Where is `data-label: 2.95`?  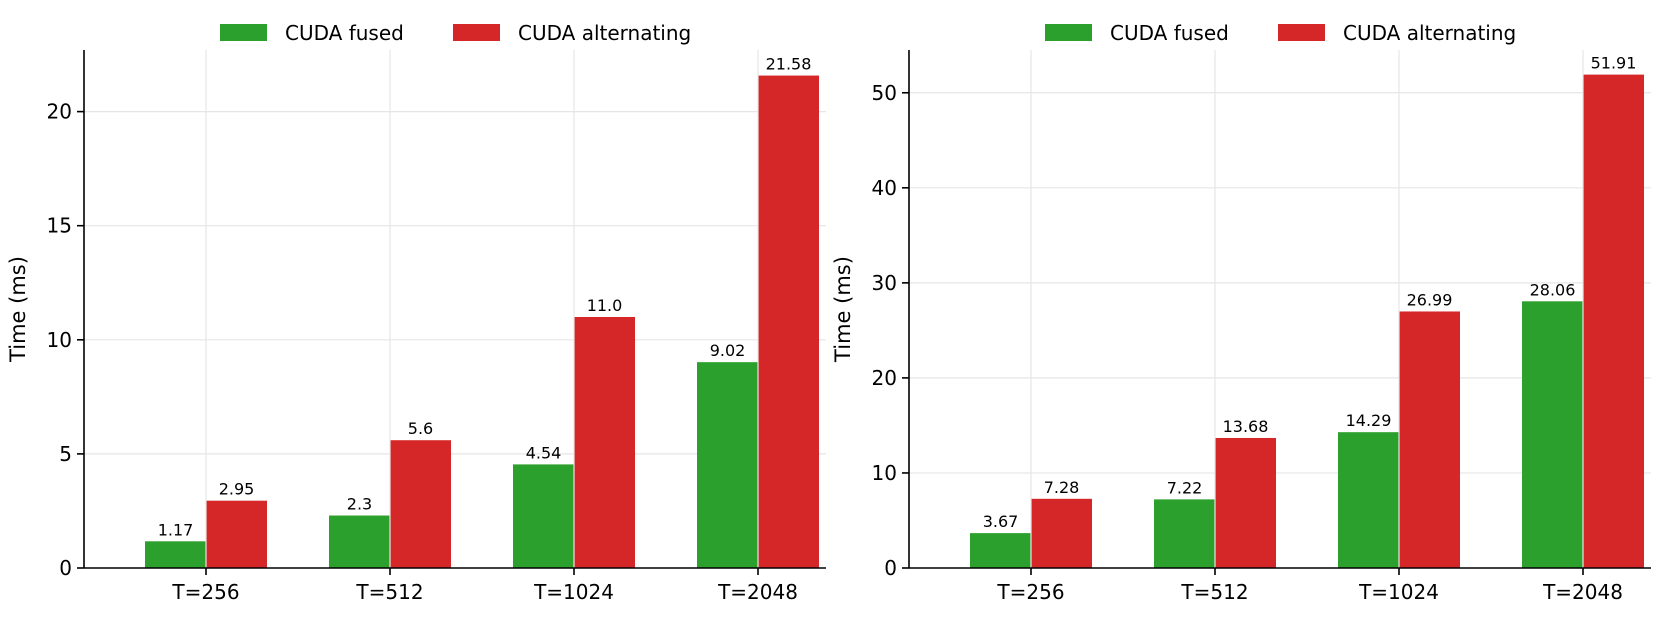 data-label: 2.95 is located at coordinates (237, 489).